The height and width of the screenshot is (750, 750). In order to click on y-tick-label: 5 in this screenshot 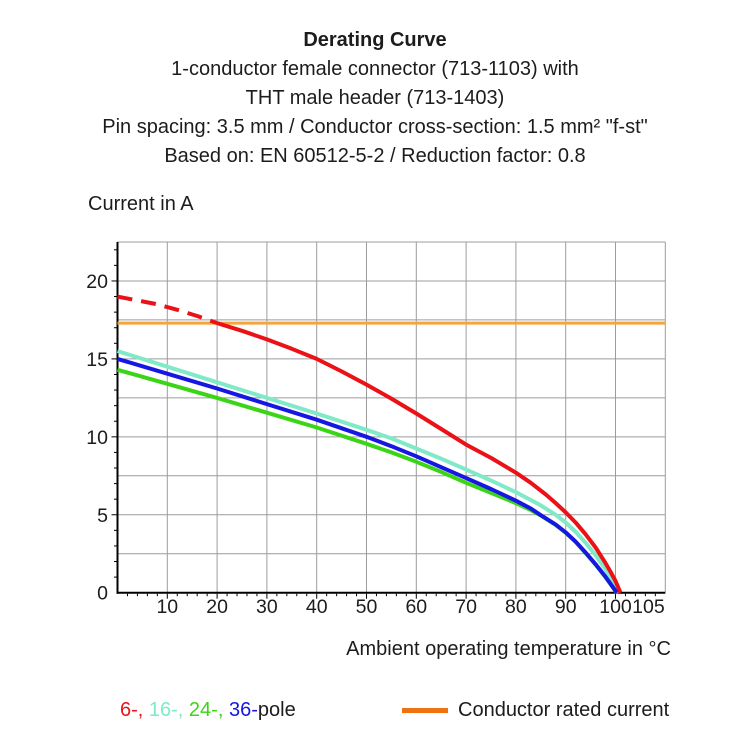, I will do `click(102, 516)`.